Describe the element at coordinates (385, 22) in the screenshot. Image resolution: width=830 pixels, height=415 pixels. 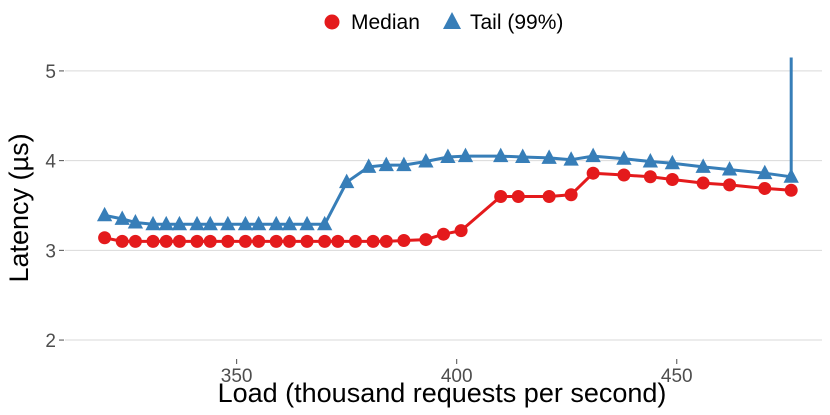
I see `legend-median-label: Median` at that location.